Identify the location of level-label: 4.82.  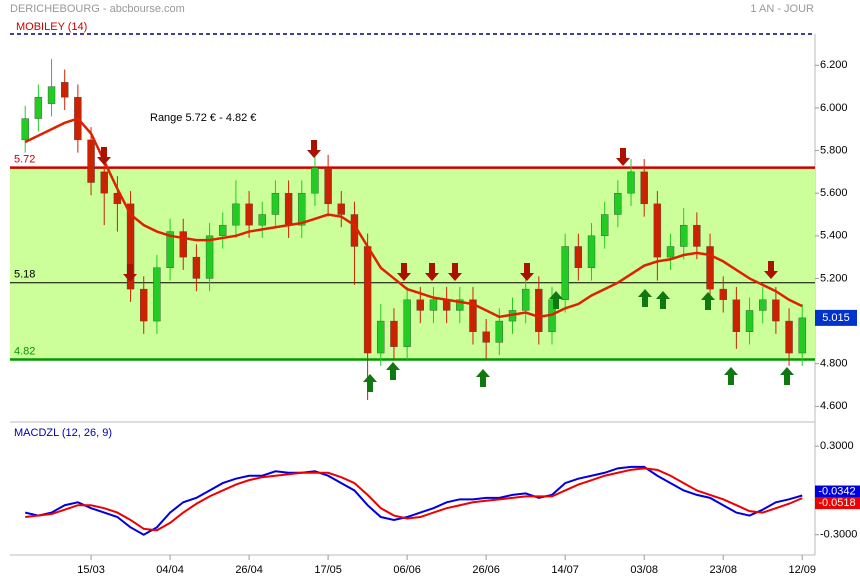
(24, 351).